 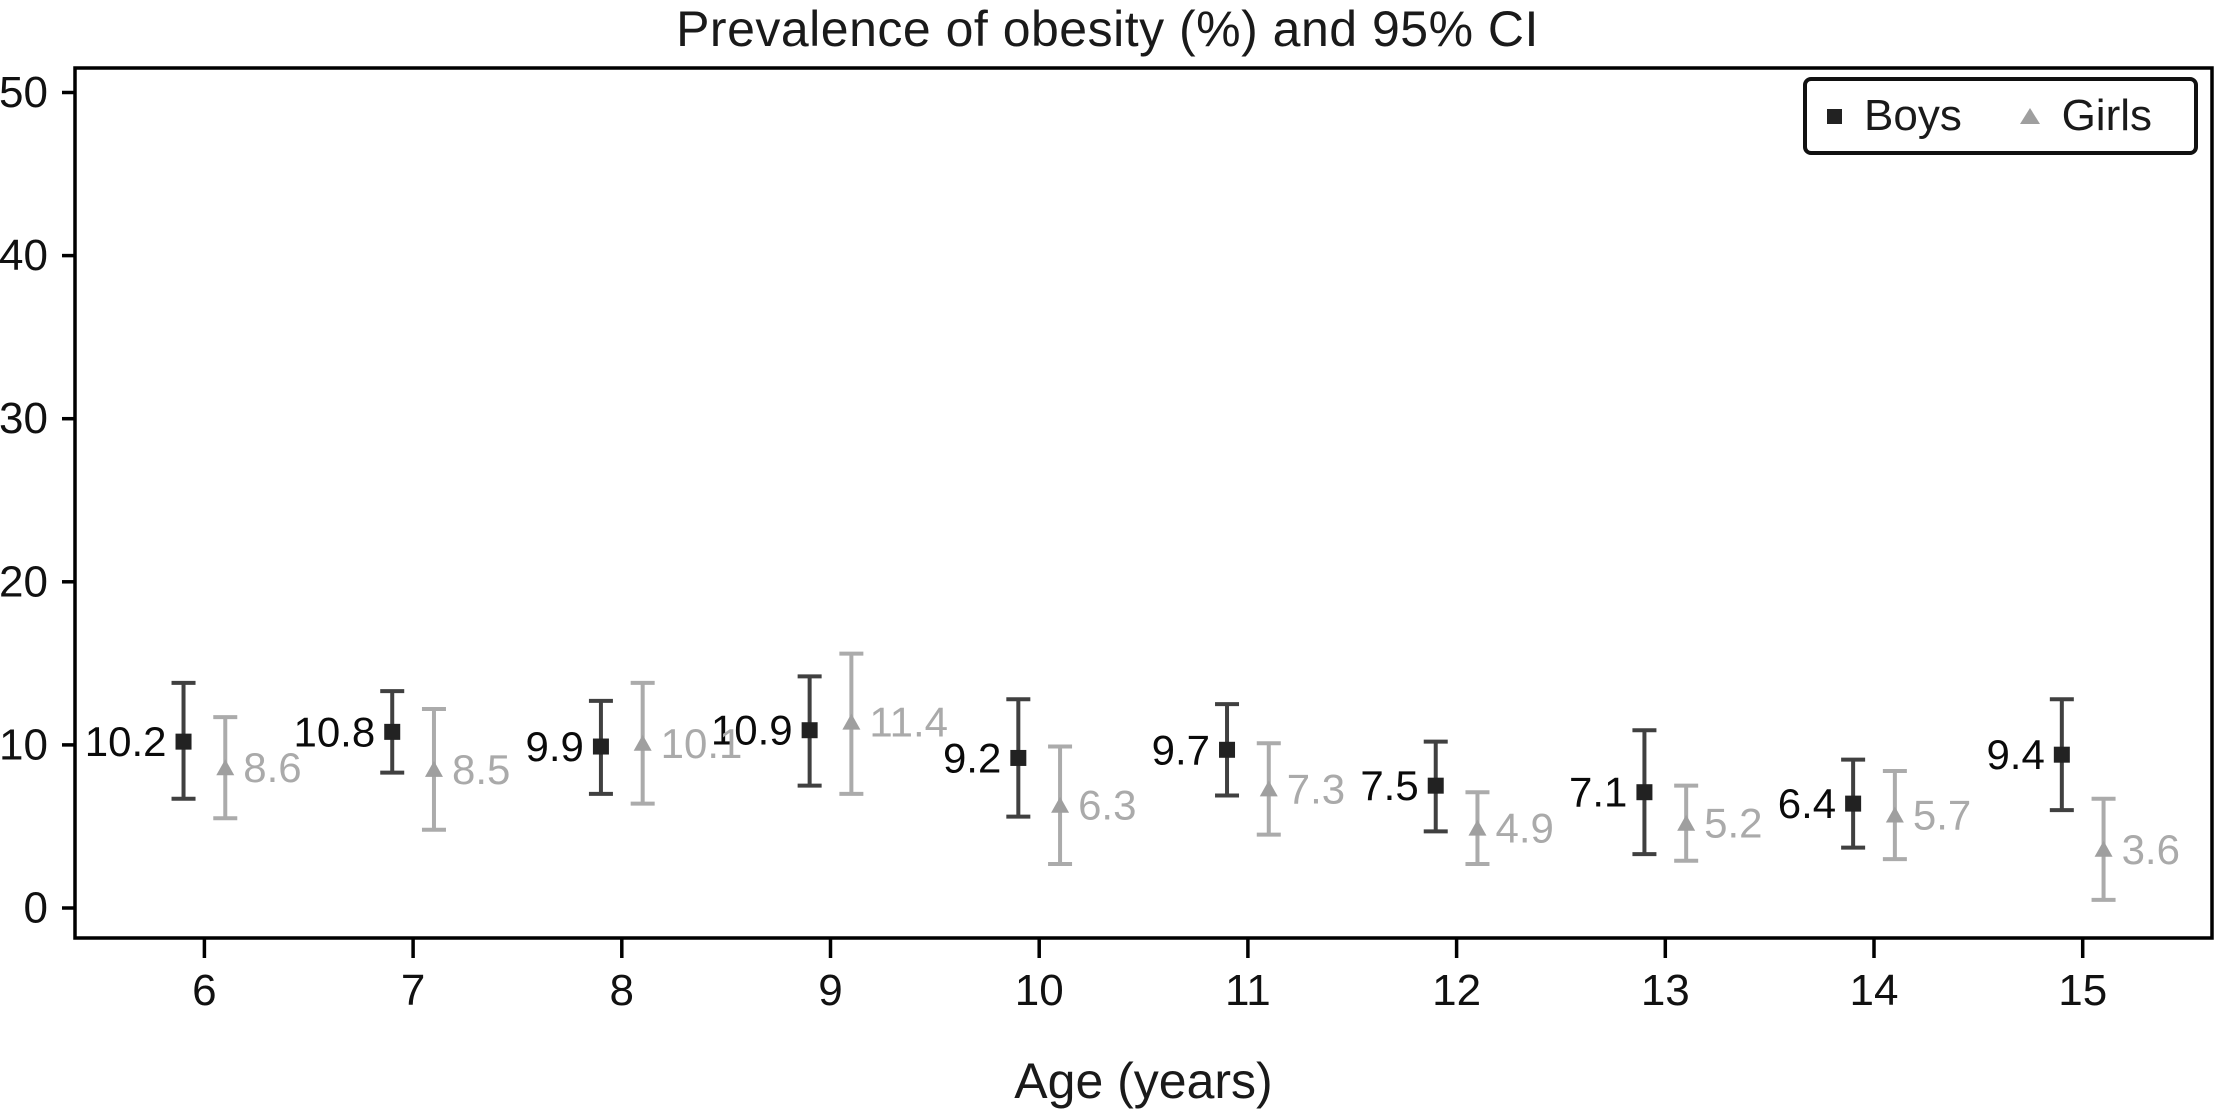 I want to click on girls-age-13-point: 5.2, so click(x=1718, y=823).